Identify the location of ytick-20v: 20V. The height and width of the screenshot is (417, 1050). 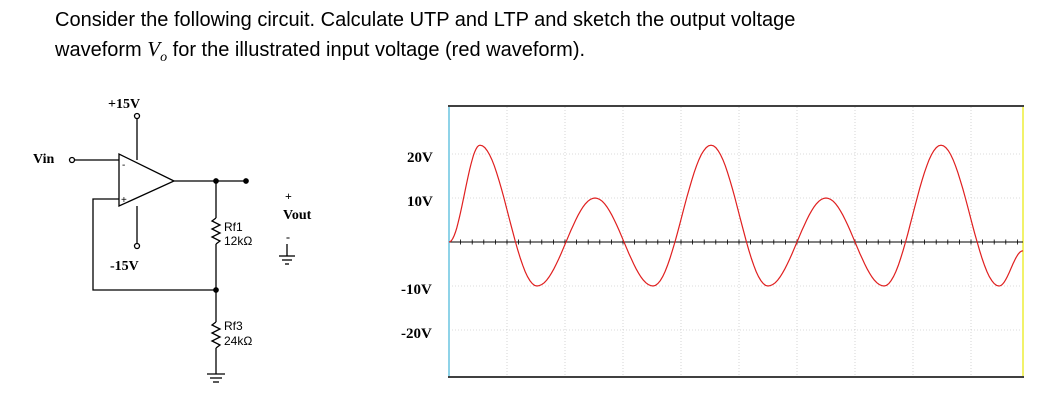
(420, 158).